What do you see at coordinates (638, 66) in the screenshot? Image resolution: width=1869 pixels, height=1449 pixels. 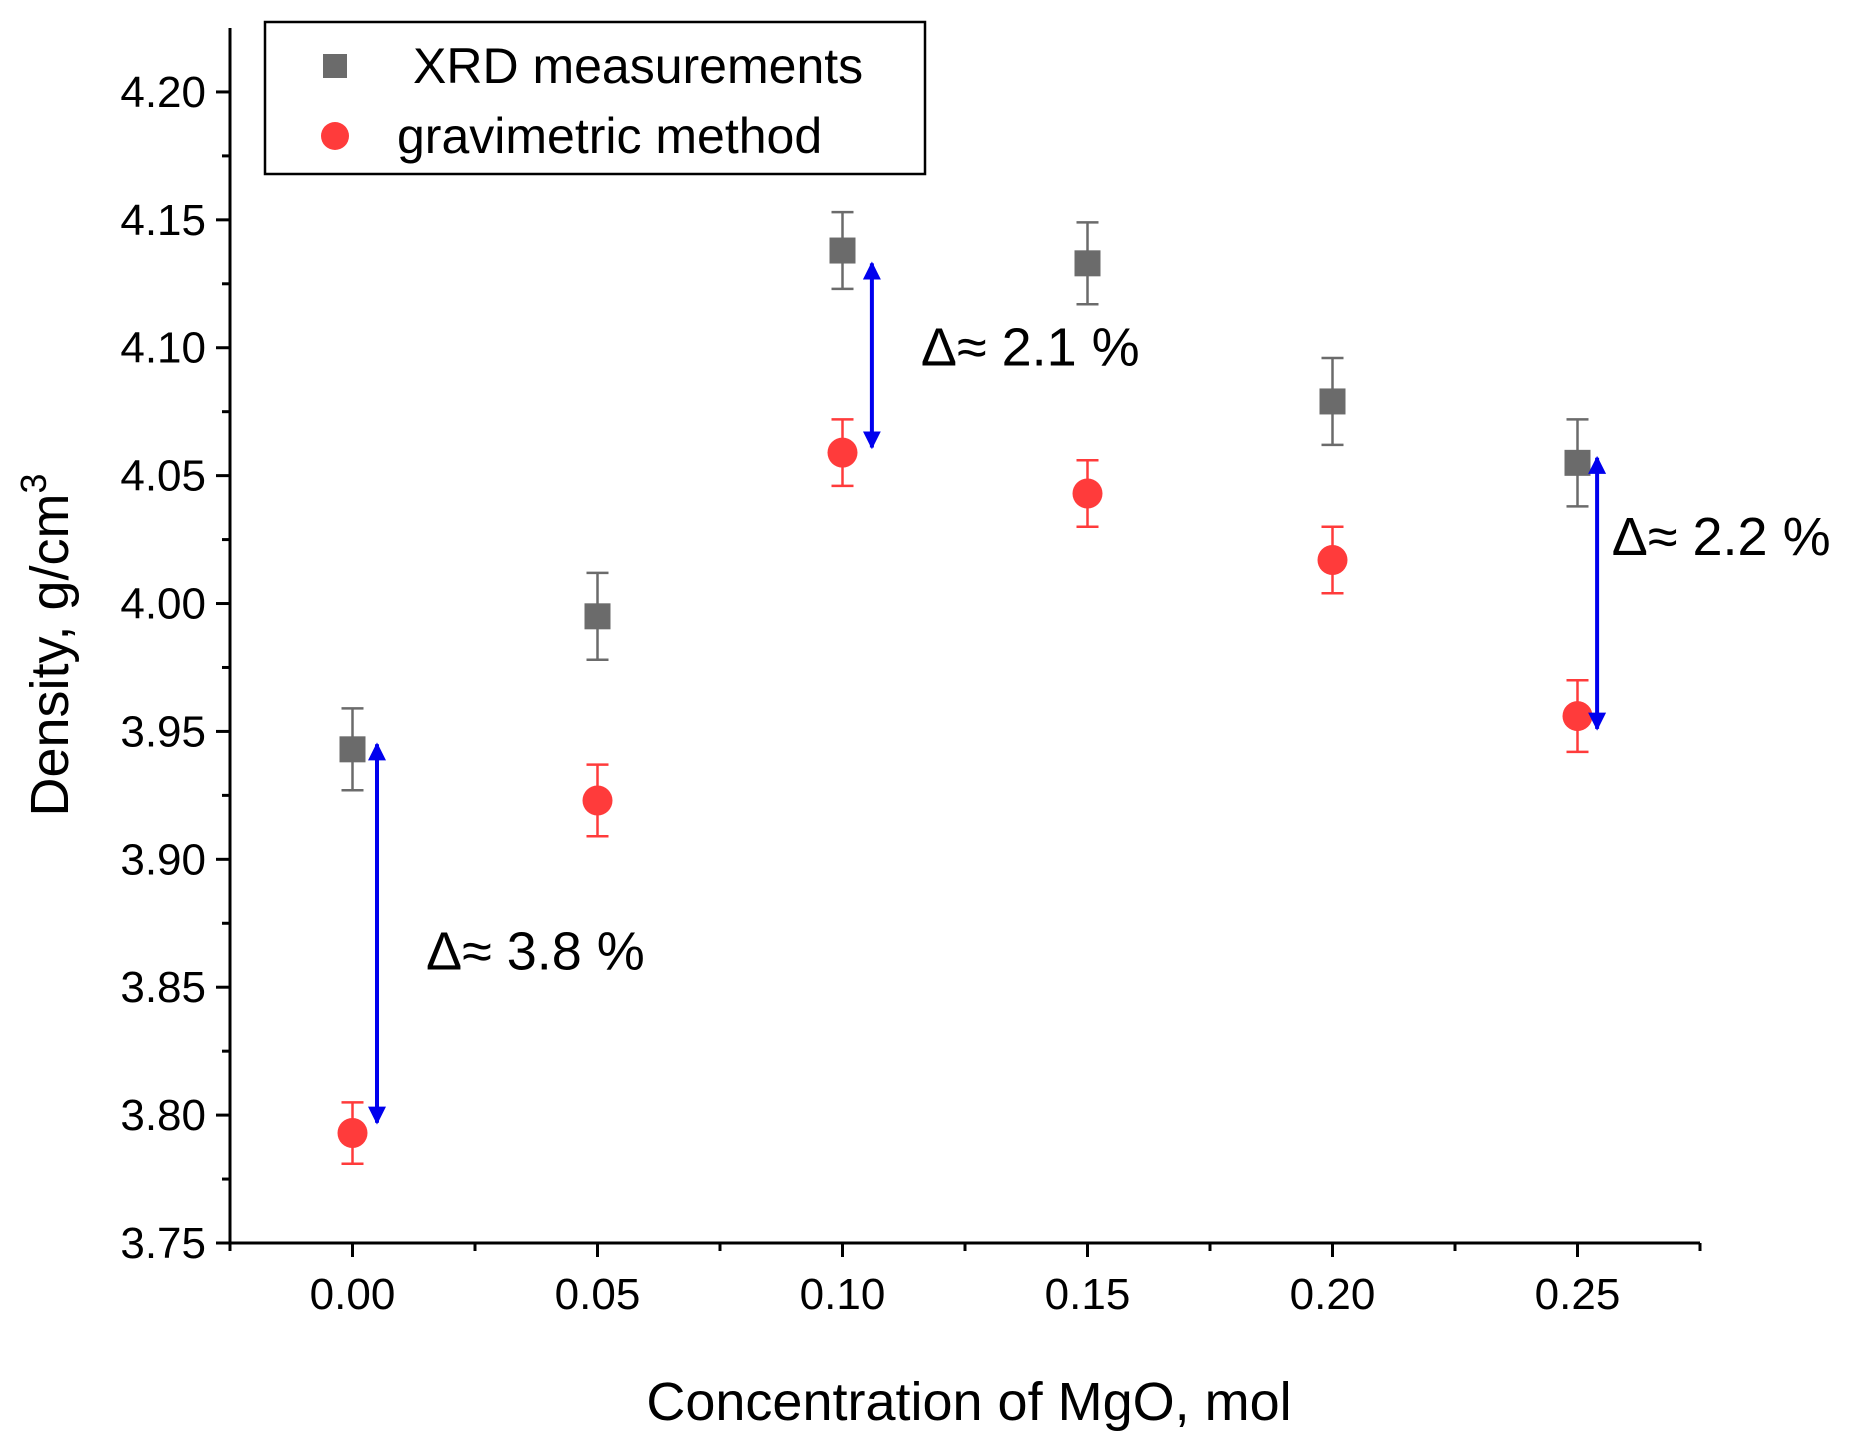 I see `legend-label: XRD measurements` at bounding box center [638, 66].